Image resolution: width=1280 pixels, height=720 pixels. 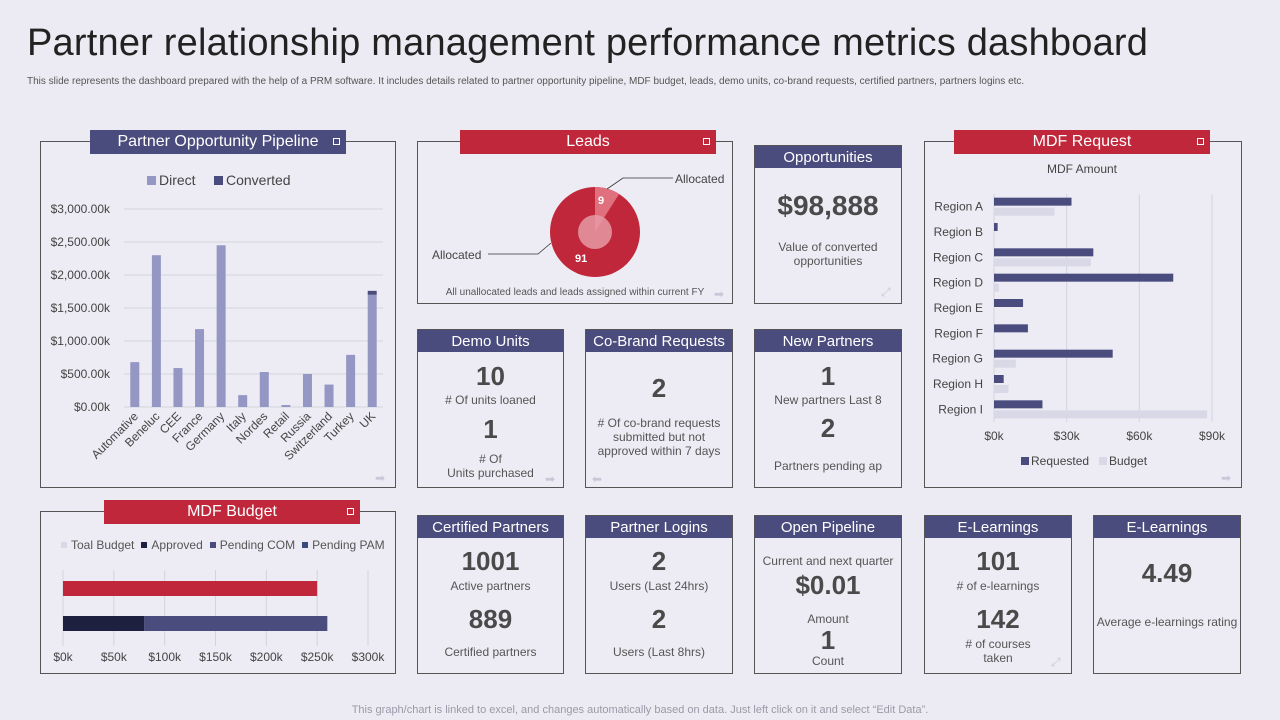 I want to click on legend-direct-swatch, so click(x=151, y=180).